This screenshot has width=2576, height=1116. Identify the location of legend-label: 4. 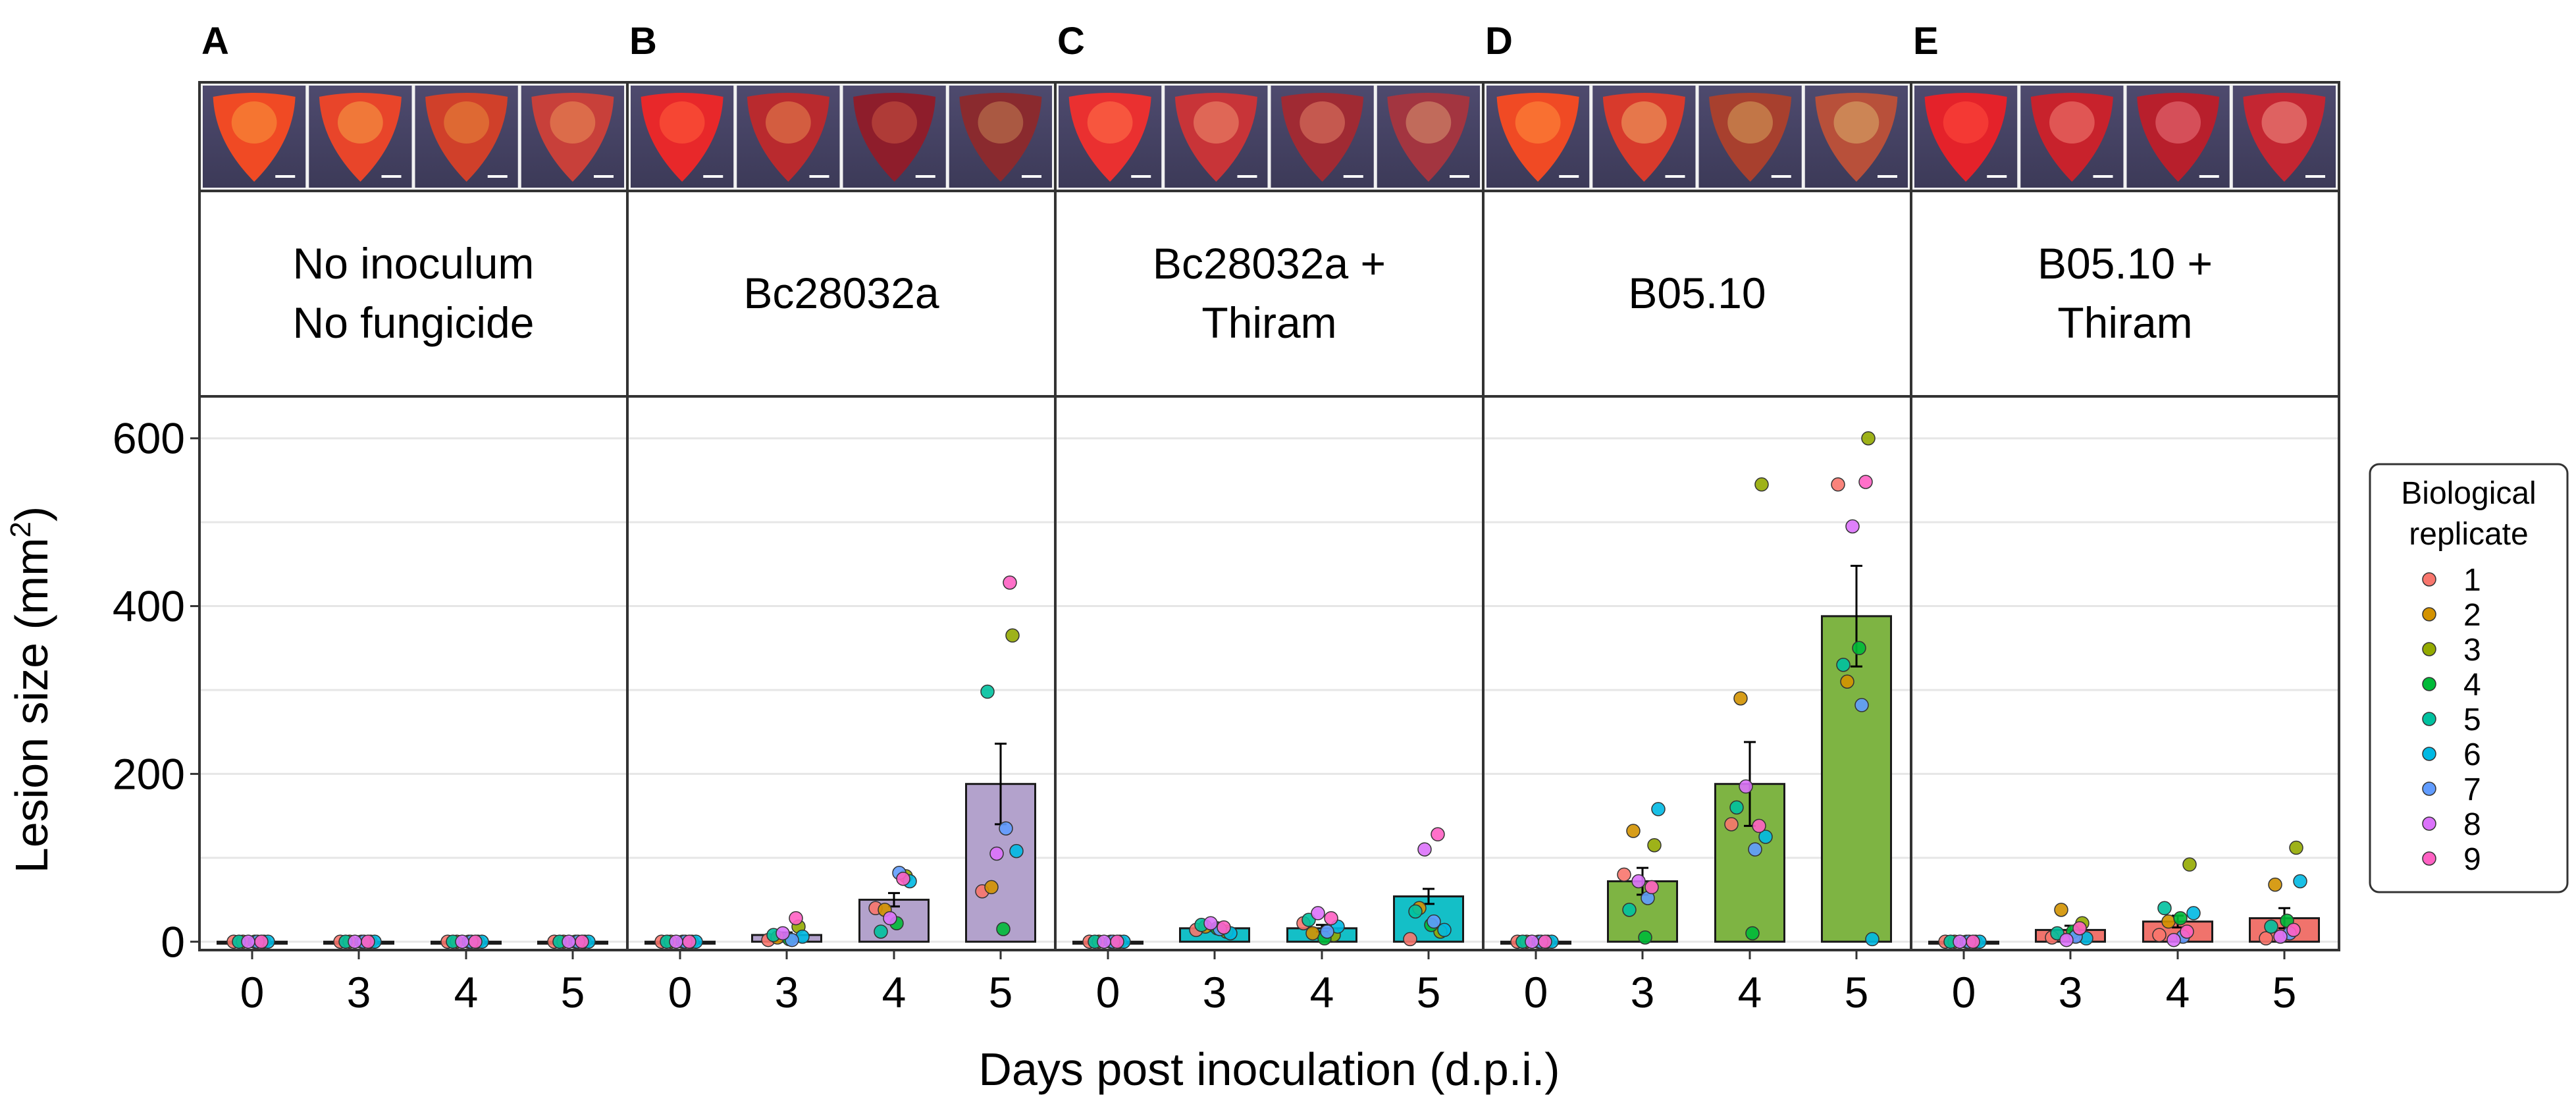
(2472, 685).